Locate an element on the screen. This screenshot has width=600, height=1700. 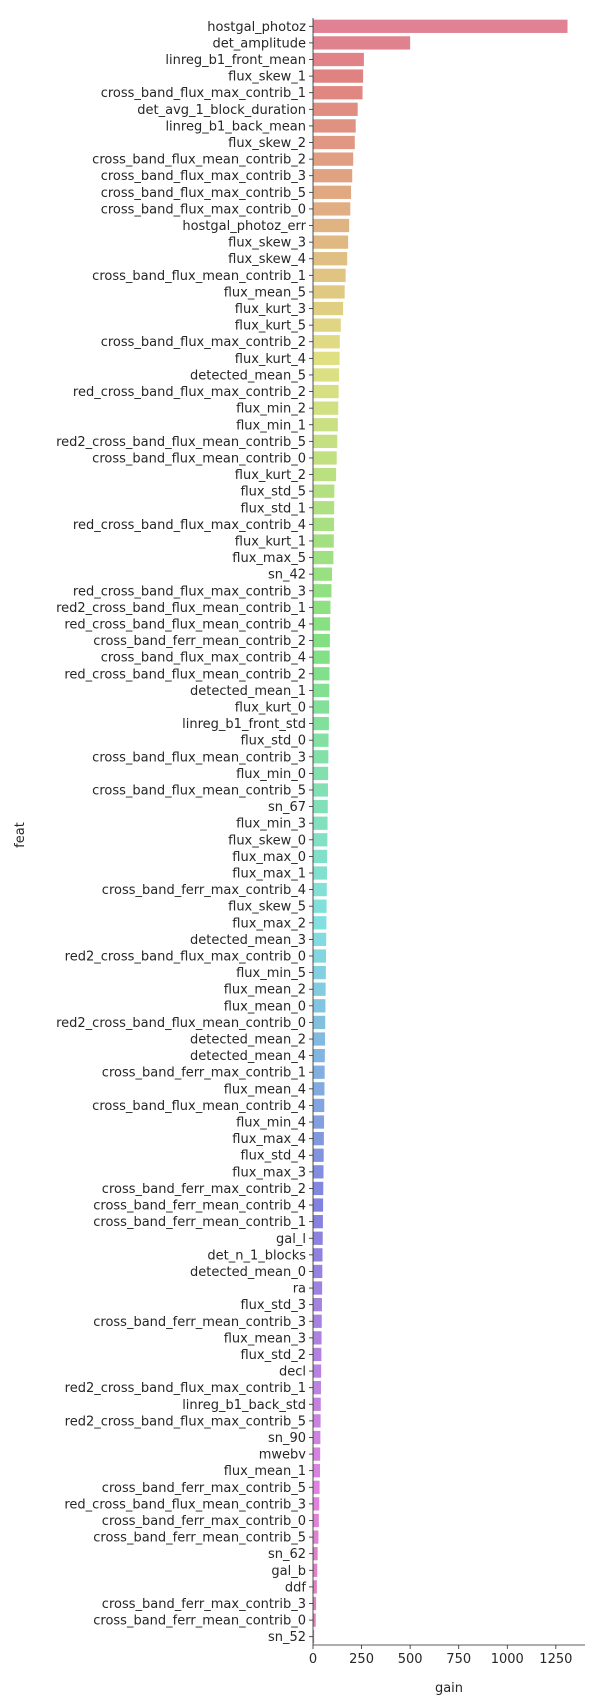
y-tick-label-flux-kurt-5: flux_kurt_5 is located at coordinates (270, 326).